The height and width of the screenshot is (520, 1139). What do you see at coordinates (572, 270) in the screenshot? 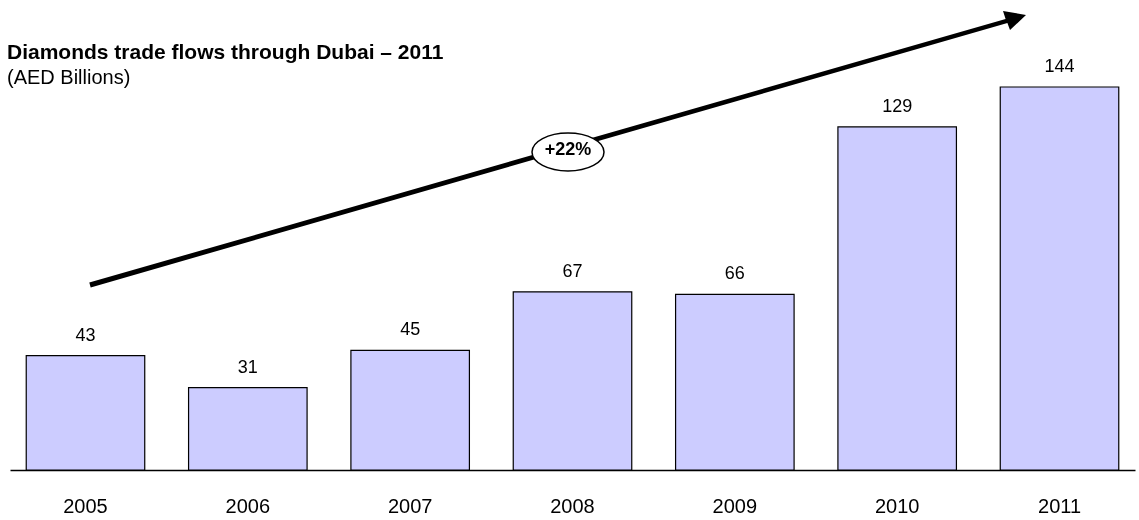
I see `data-label: 67` at bounding box center [572, 270].